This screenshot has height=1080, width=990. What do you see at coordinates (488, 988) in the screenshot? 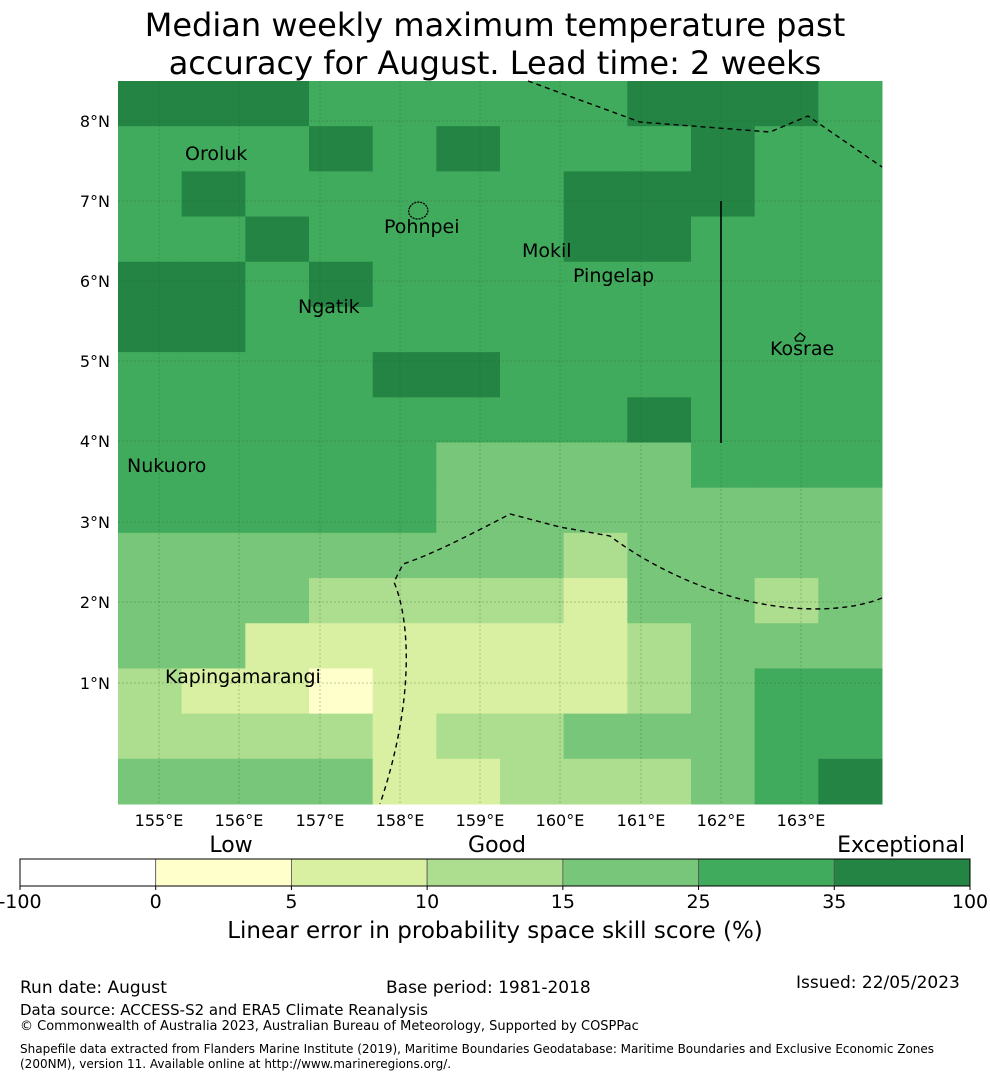
I see `base-period: Base period: 1981-2018` at bounding box center [488, 988].